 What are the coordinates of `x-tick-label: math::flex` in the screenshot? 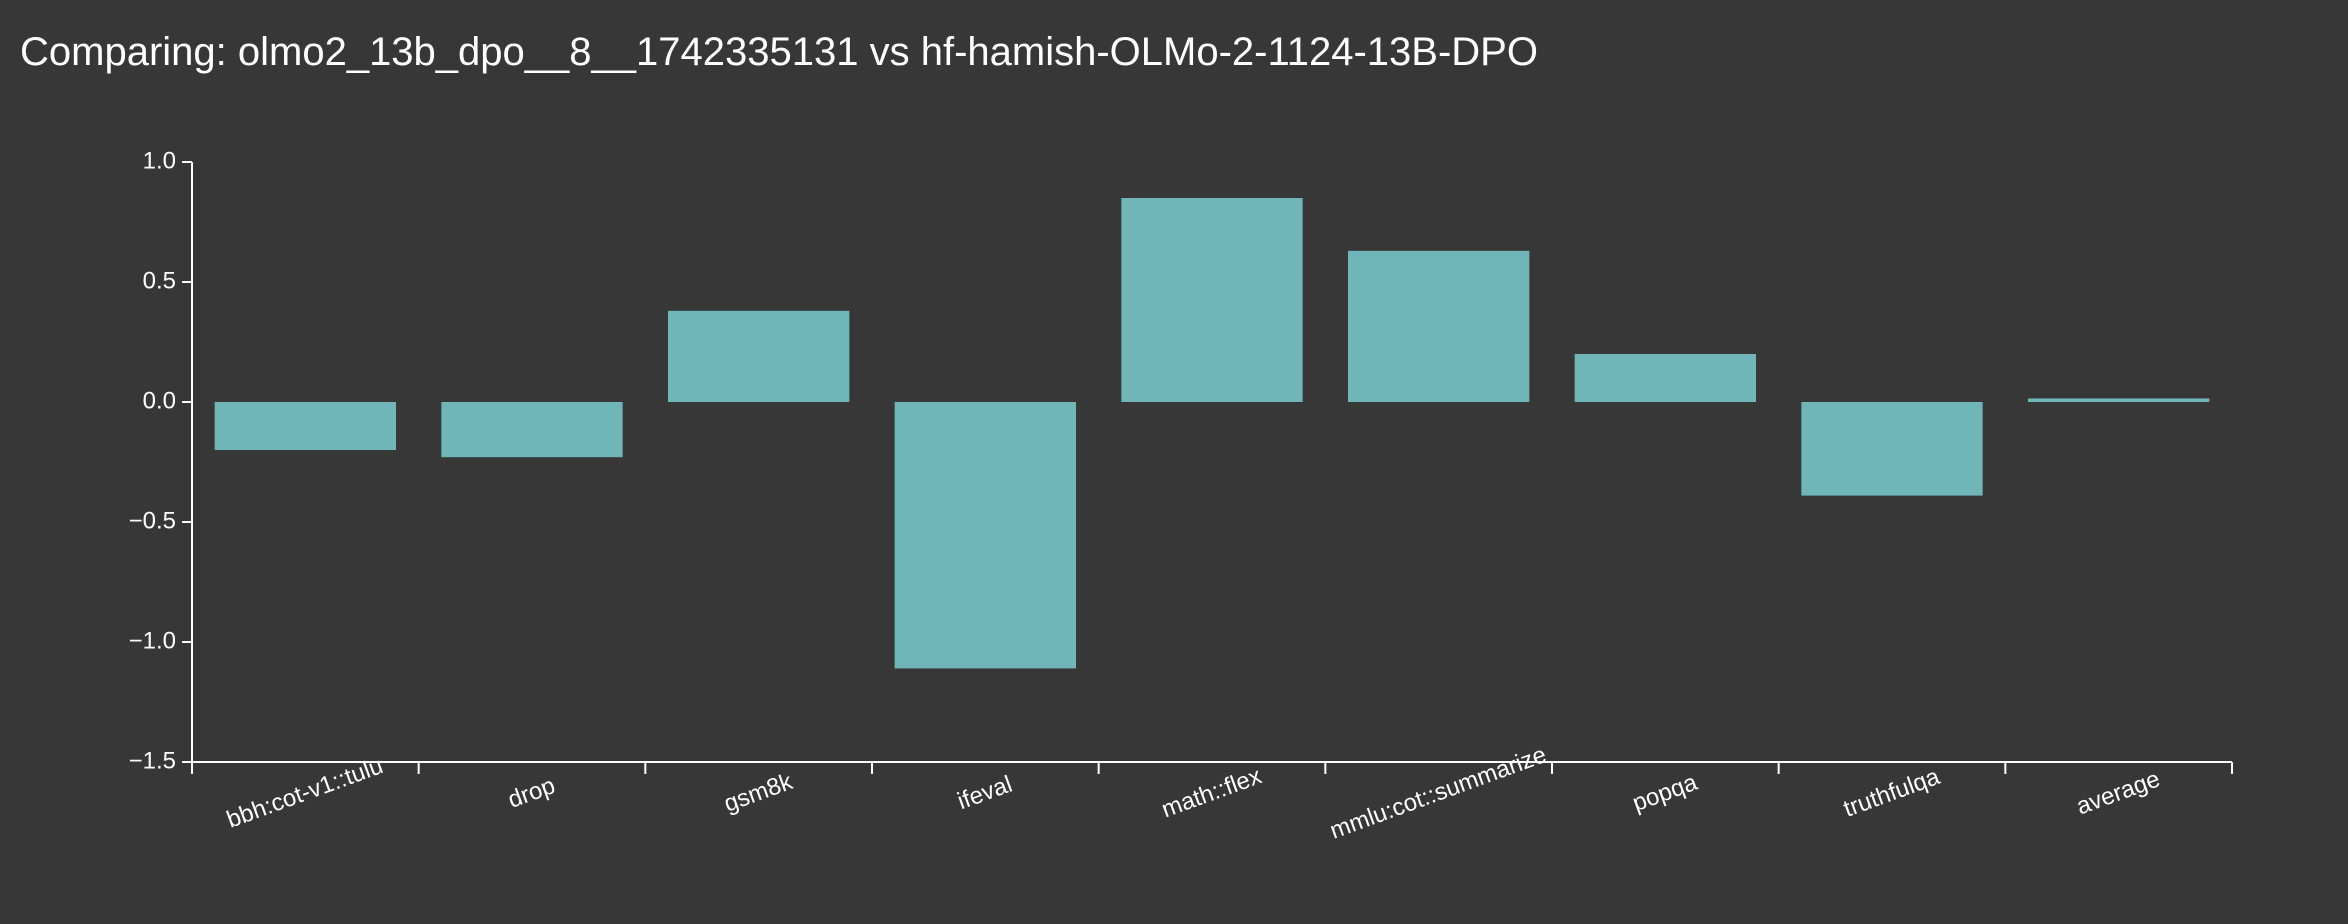 It's located at (1211, 792).